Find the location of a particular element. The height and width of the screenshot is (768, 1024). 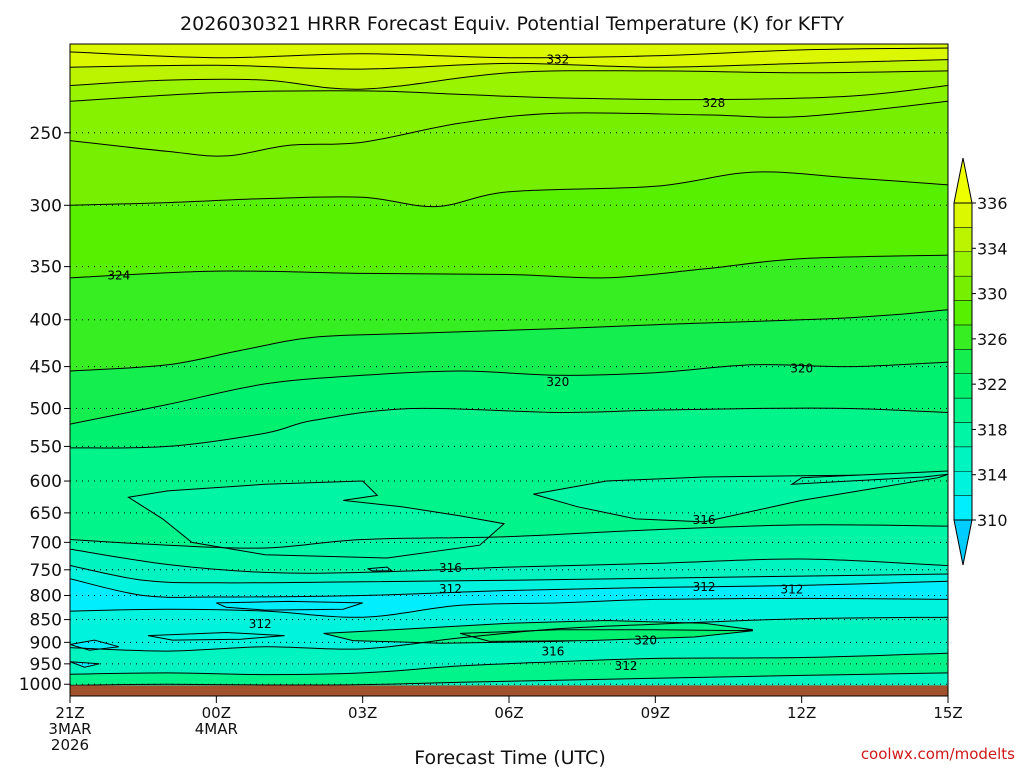

x-tick-label: 00Z 4MAR is located at coordinates (216, 721).